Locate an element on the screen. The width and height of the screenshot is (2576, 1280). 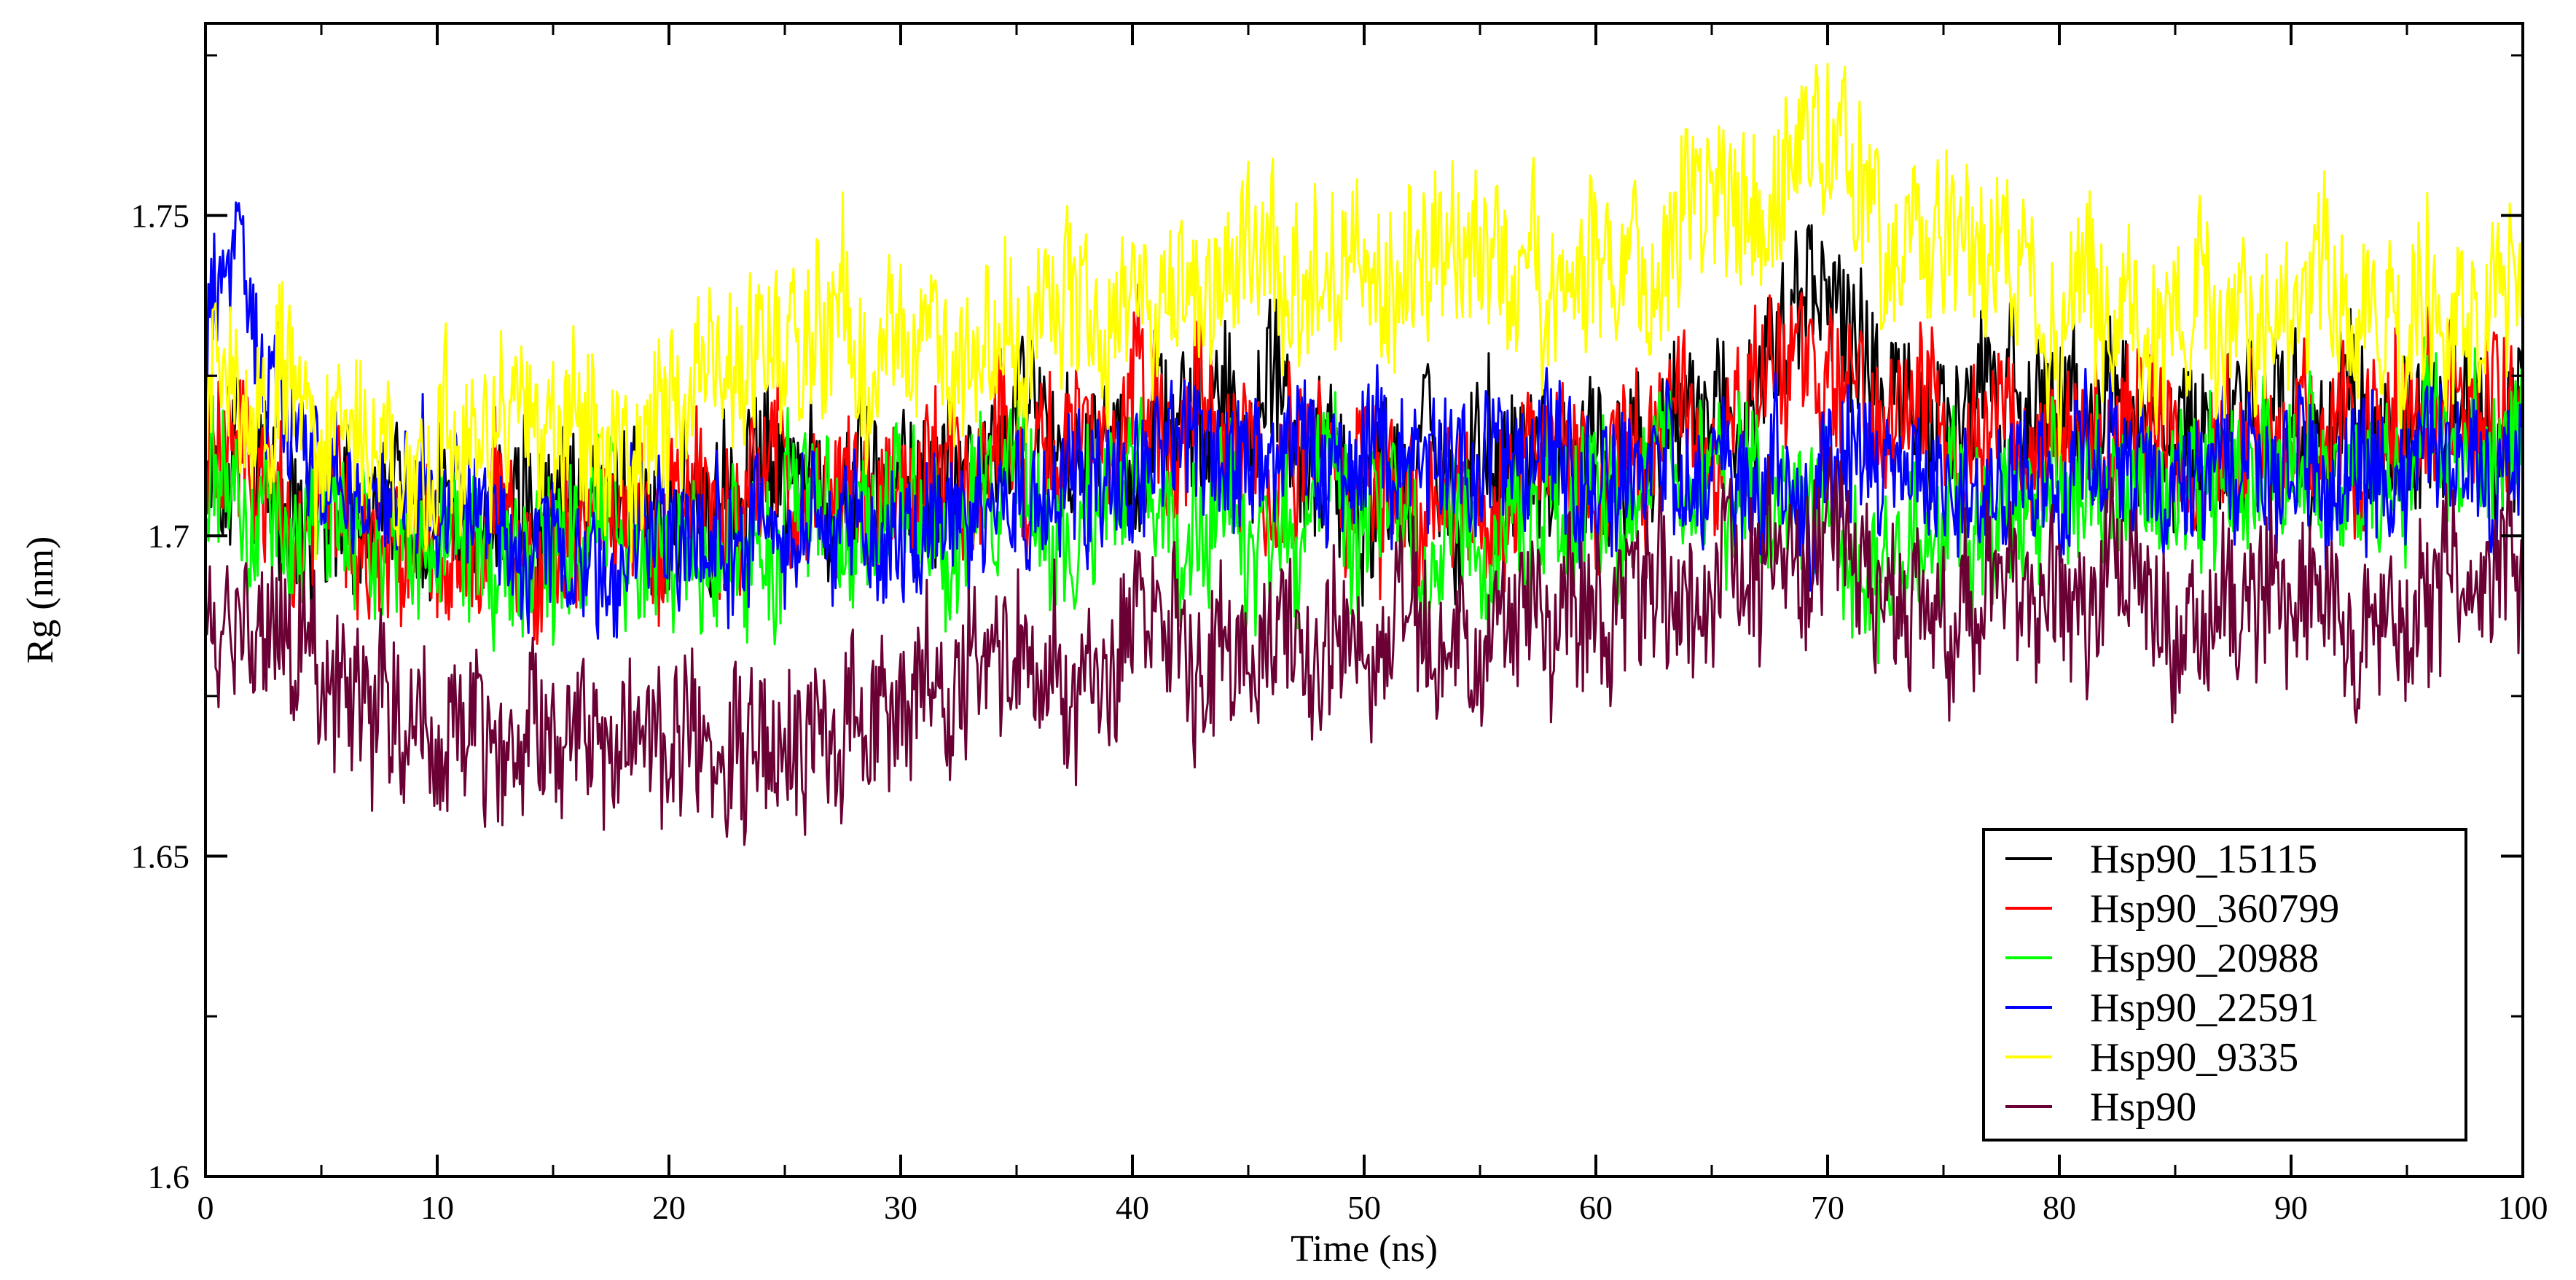
legend-label: Hsp90_15115 is located at coordinates (2203, 859).